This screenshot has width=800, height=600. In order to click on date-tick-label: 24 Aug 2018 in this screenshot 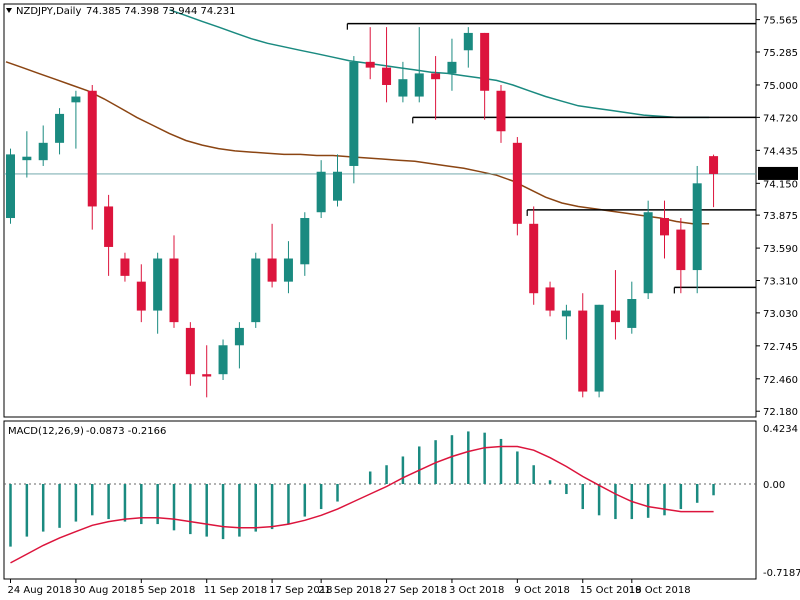, I will do `click(40, 590)`.